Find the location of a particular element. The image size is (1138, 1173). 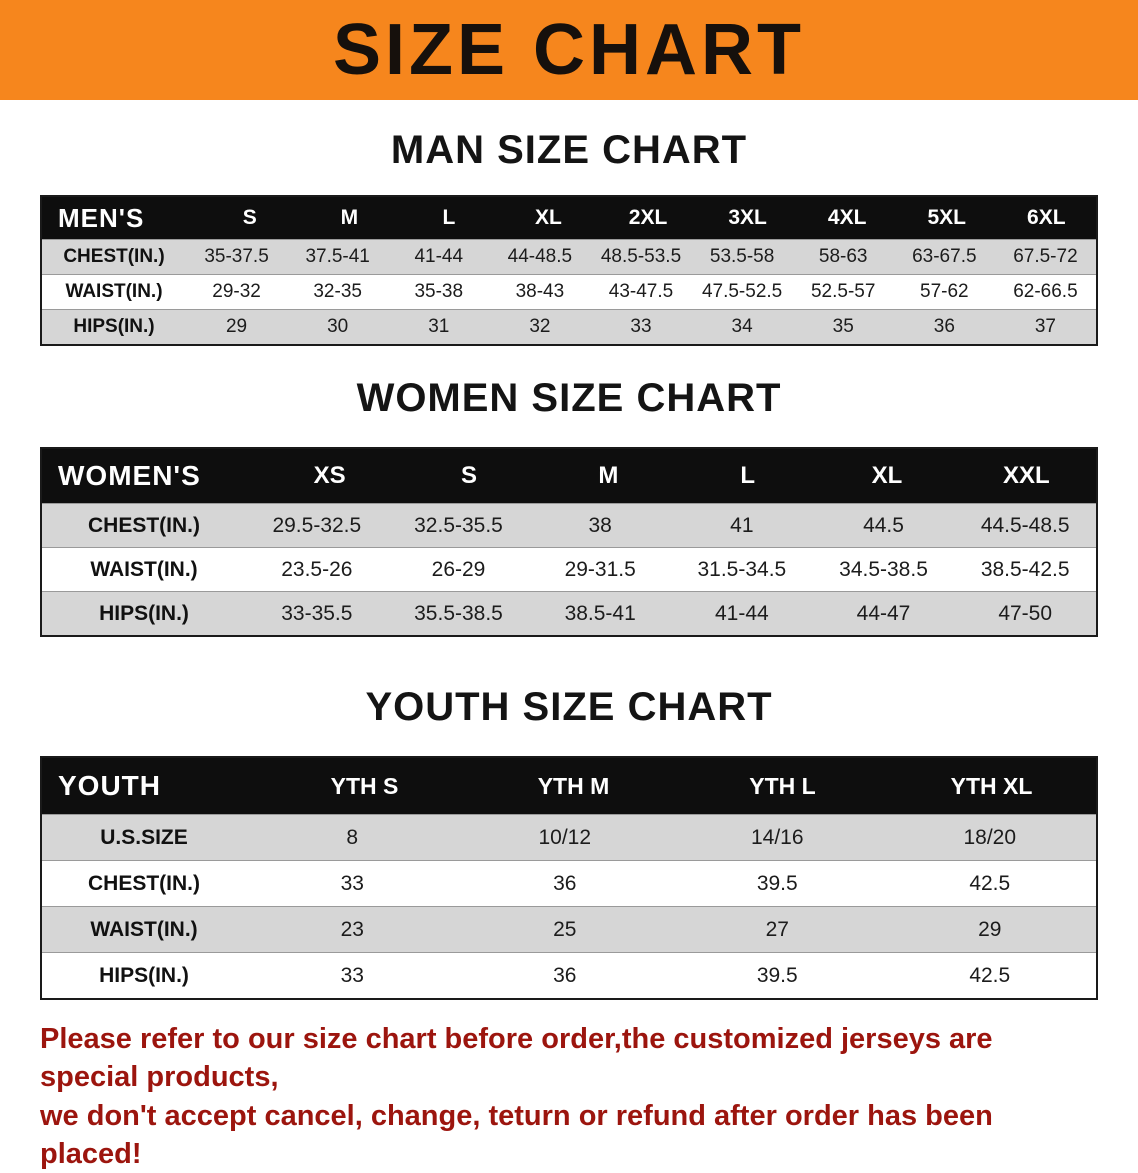

size-cell: 47-50 is located at coordinates (1025, 613).